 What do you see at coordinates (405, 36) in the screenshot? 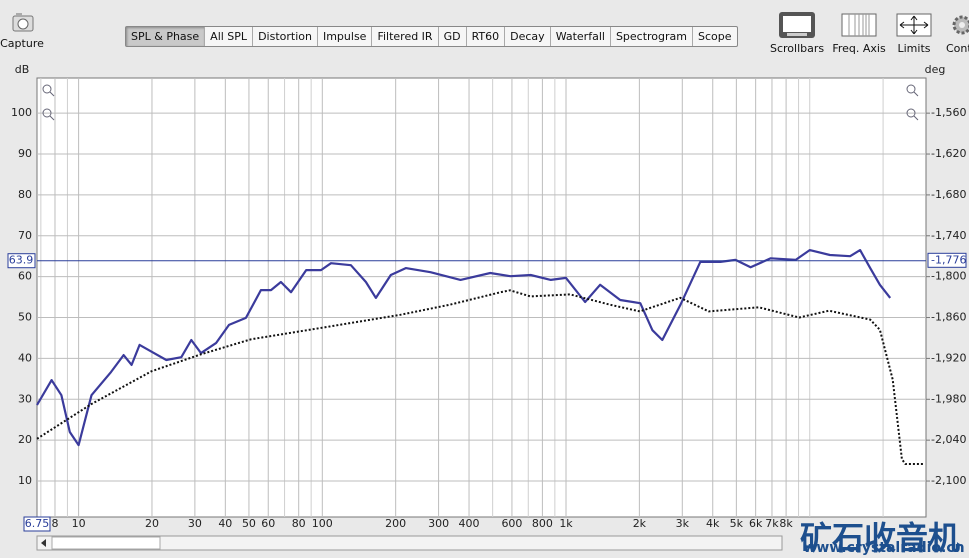
I see `tab: Filtered IR` at bounding box center [405, 36].